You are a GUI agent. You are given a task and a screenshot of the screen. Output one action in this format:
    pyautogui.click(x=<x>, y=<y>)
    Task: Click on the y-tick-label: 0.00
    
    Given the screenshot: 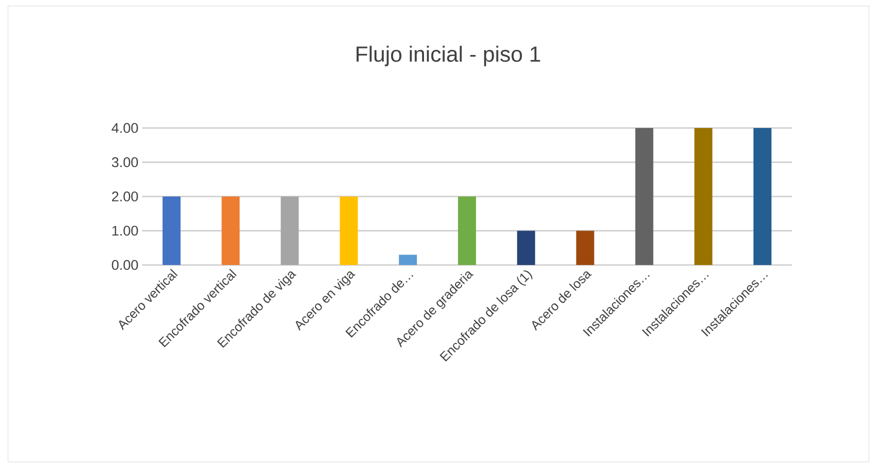 What is the action you would take?
    pyautogui.click(x=125, y=265)
    